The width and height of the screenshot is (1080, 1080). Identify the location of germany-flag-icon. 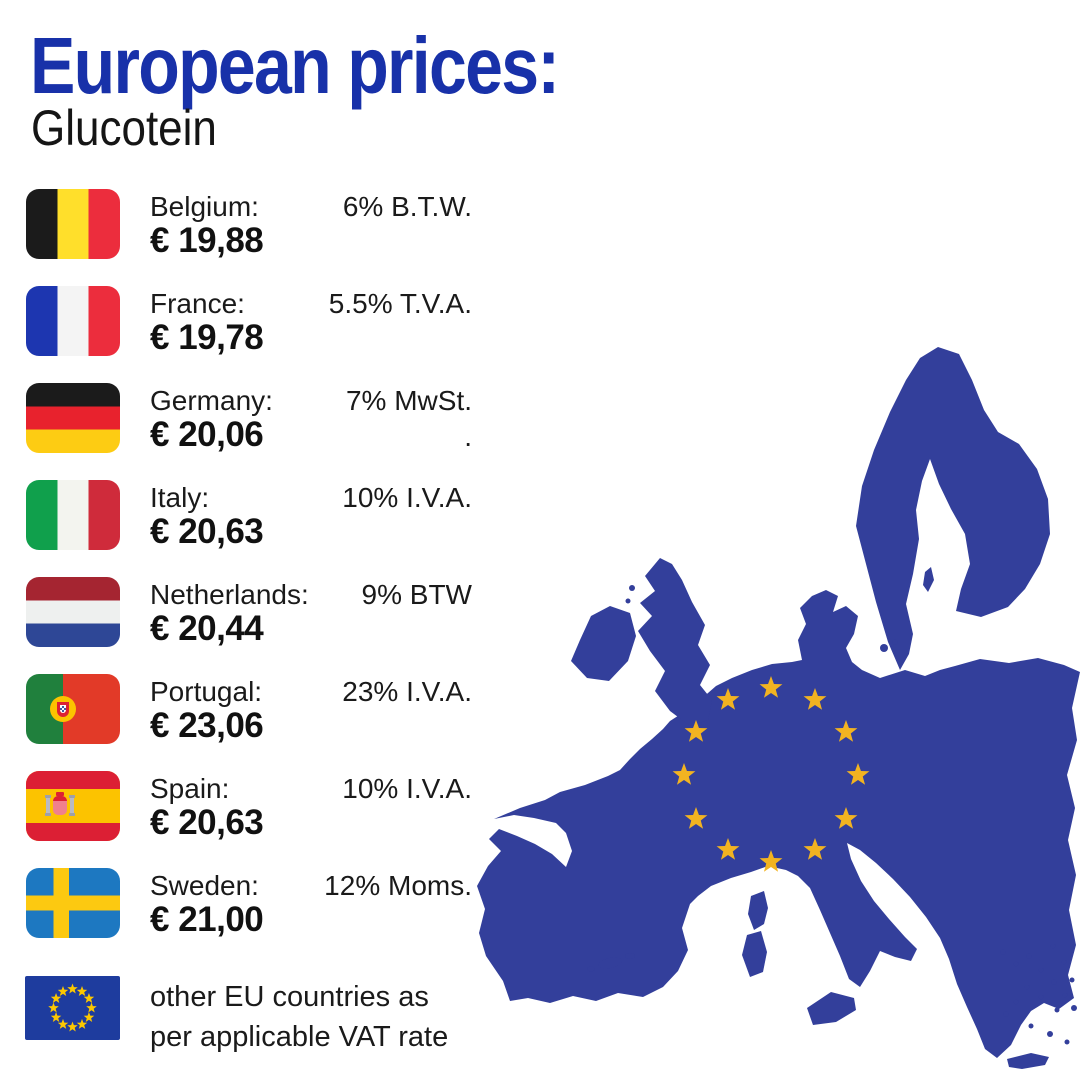
(73, 418).